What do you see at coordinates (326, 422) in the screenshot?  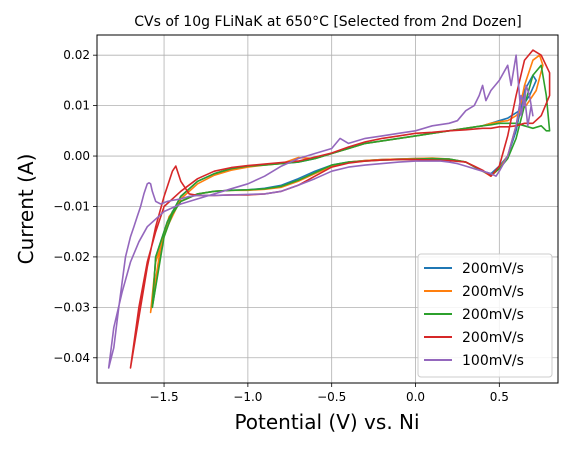 I see `x-axis-title: Potential (V) vs. Ni` at bounding box center [326, 422].